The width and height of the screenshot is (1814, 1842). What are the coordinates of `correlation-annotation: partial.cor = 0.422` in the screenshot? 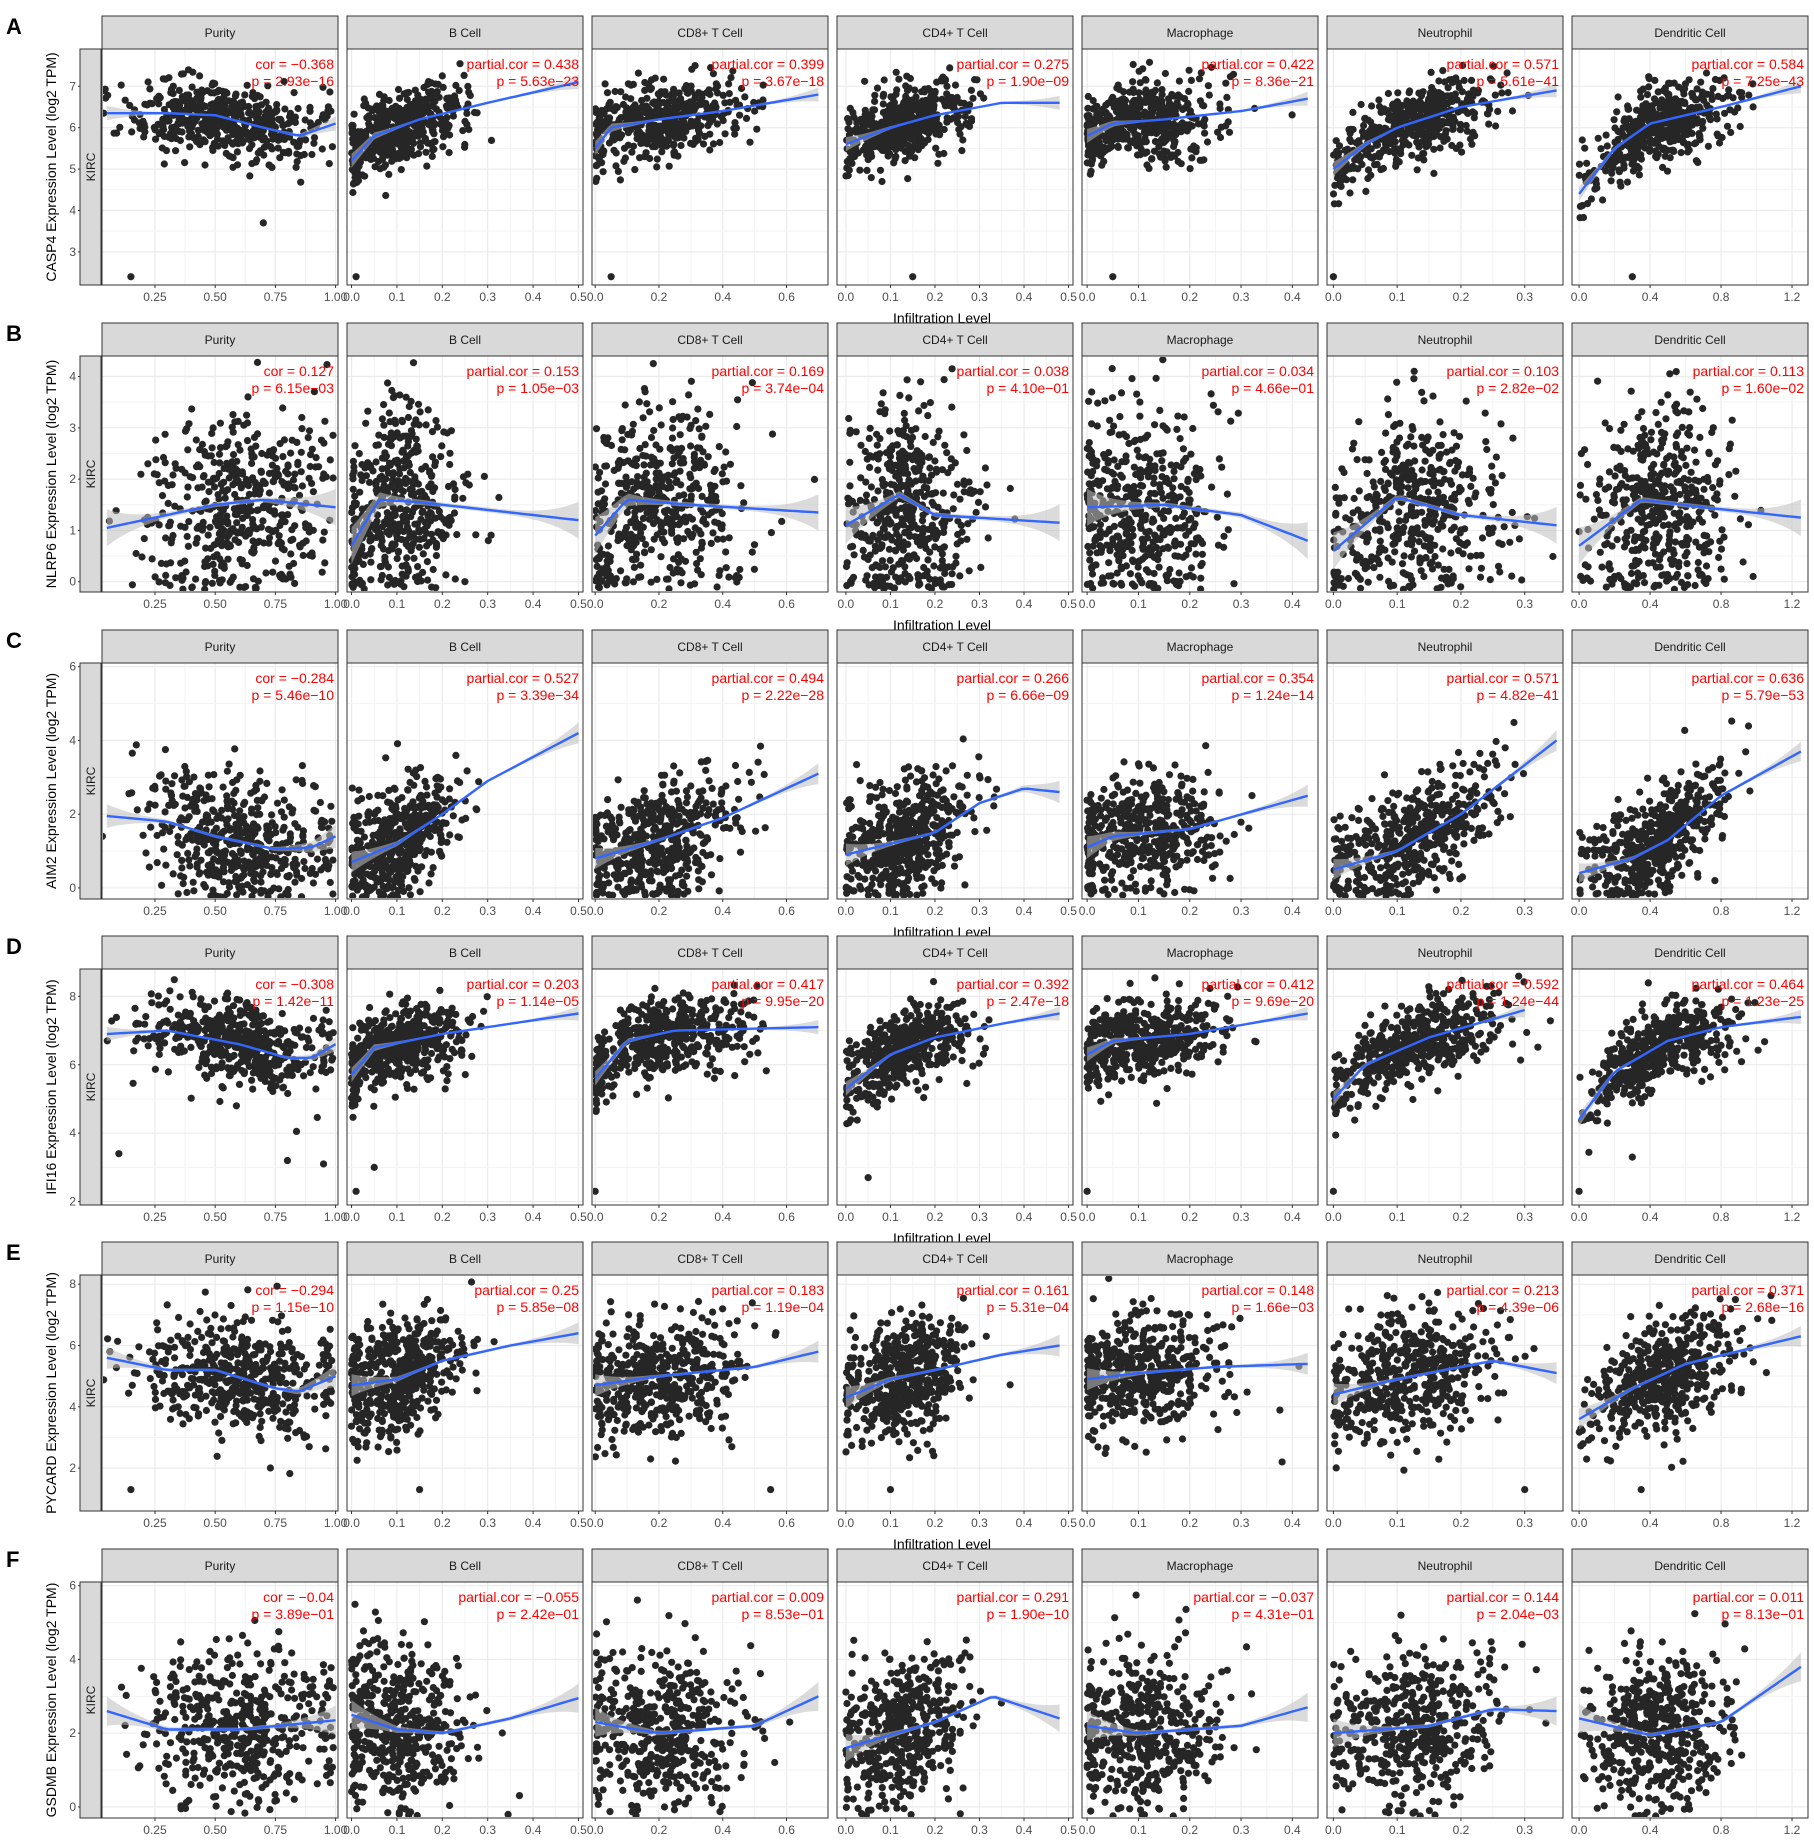 It's located at (1258, 64).